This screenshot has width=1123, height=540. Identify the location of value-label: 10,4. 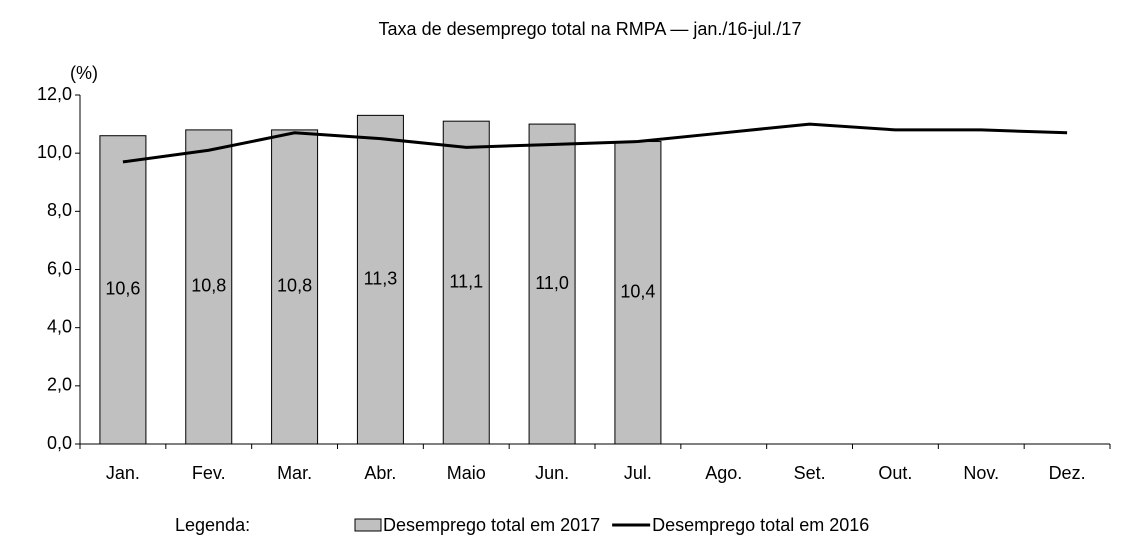
(637, 292).